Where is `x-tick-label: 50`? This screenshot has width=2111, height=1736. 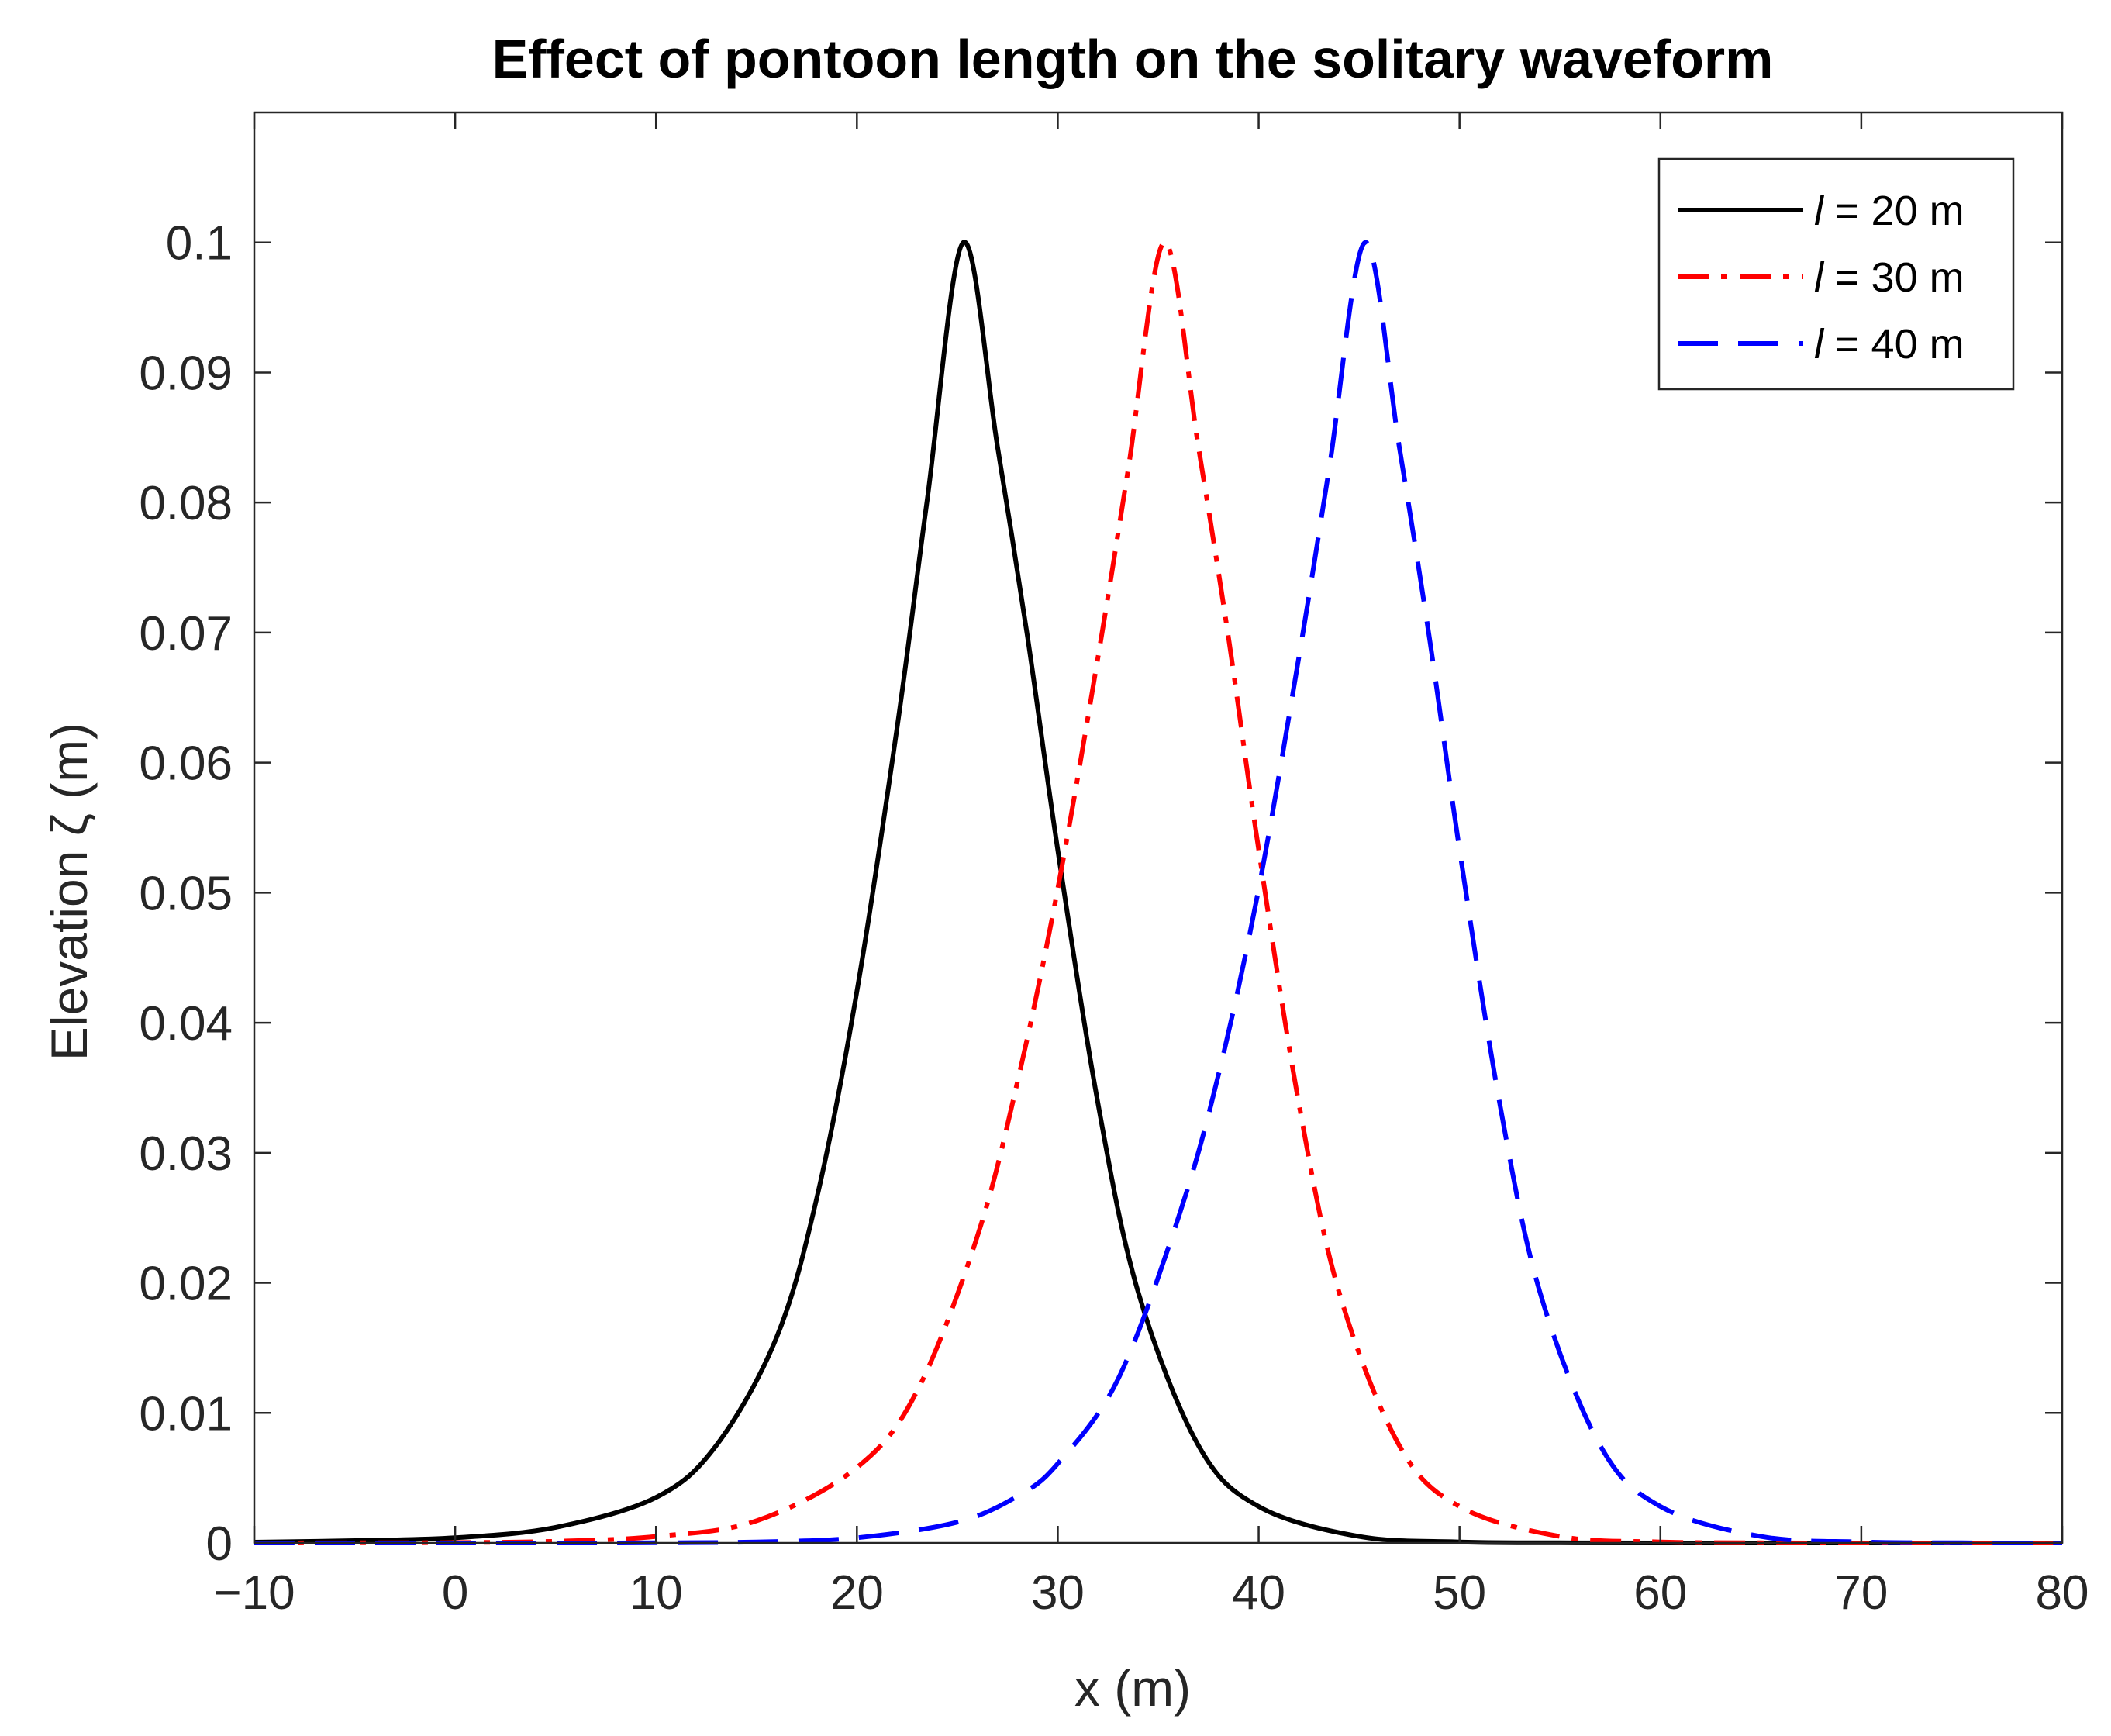 x-tick-label: 50 is located at coordinates (1459, 1593).